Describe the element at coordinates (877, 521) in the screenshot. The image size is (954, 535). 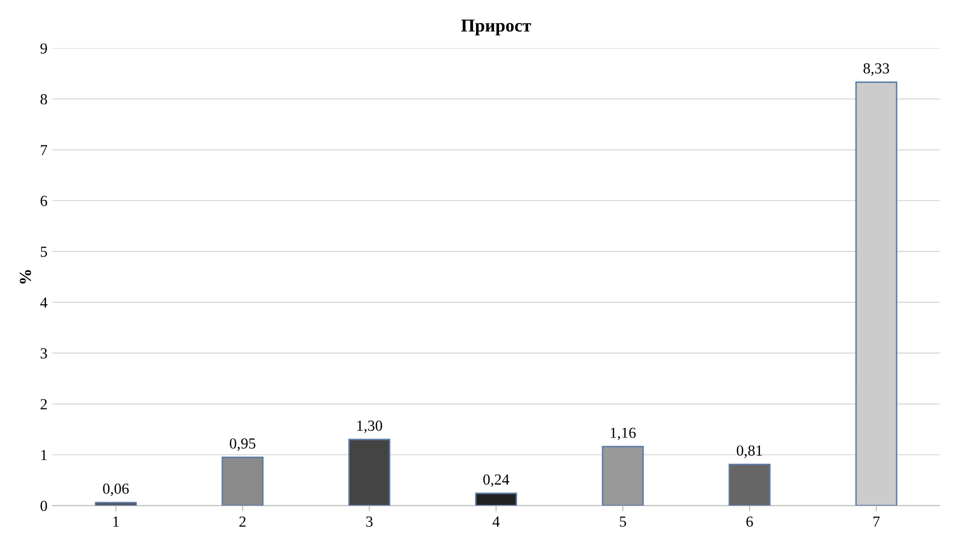
I see `x-tick-label: 7` at that location.